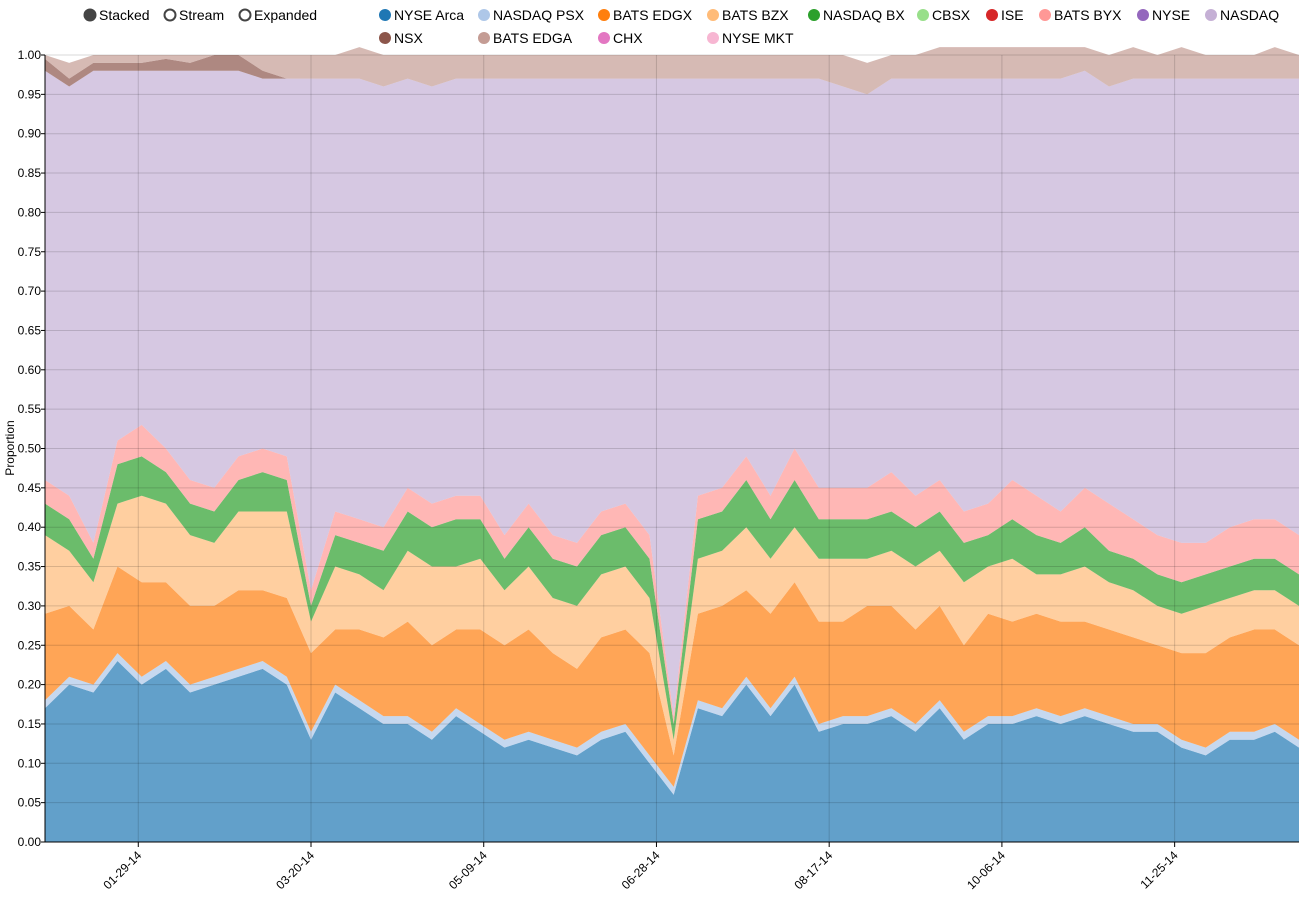  Describe the element at coordinates (30, 370) in the screenshot. I see `y-tick-label: 0.60` at that location.